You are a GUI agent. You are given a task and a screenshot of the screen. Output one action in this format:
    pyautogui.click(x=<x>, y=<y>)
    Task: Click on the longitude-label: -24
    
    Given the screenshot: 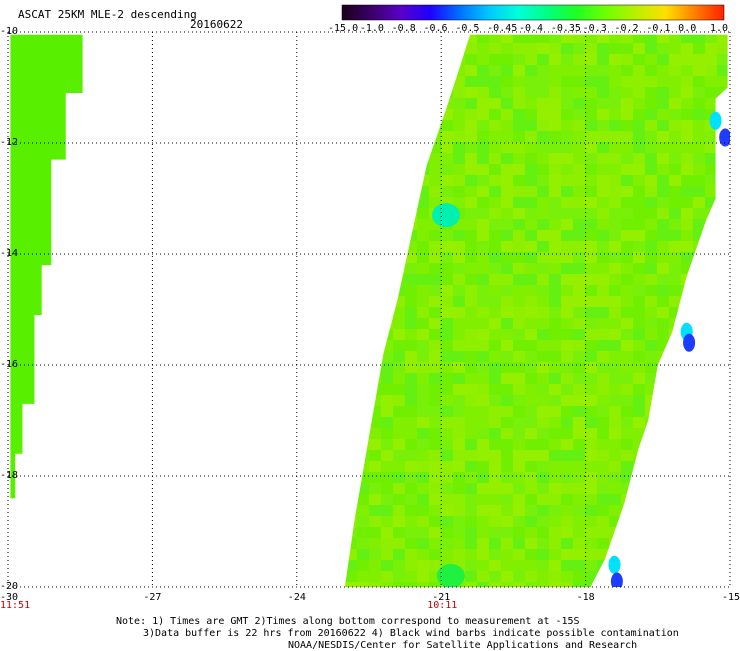 What is the action you would take?
    pyautogui.click(x=296, y=597)
    